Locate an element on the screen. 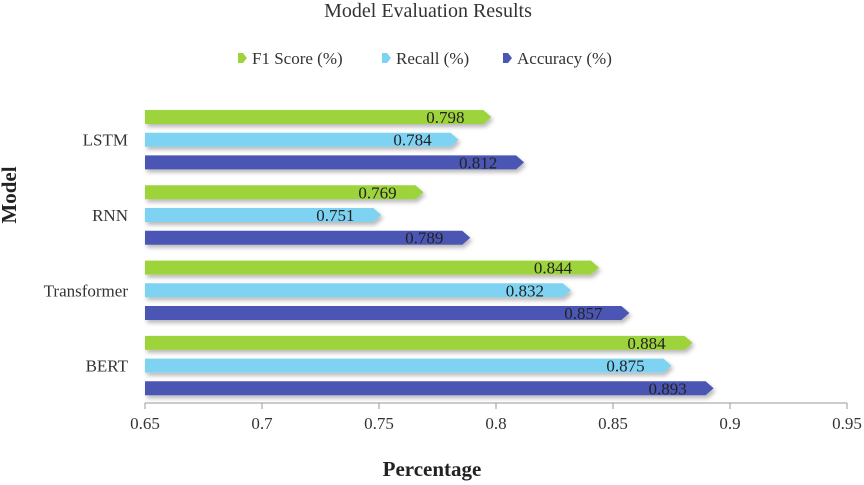 This screenshot has height=485, width=864. x-tick-label-4: 0.85 is located at coordinates (613, 423).